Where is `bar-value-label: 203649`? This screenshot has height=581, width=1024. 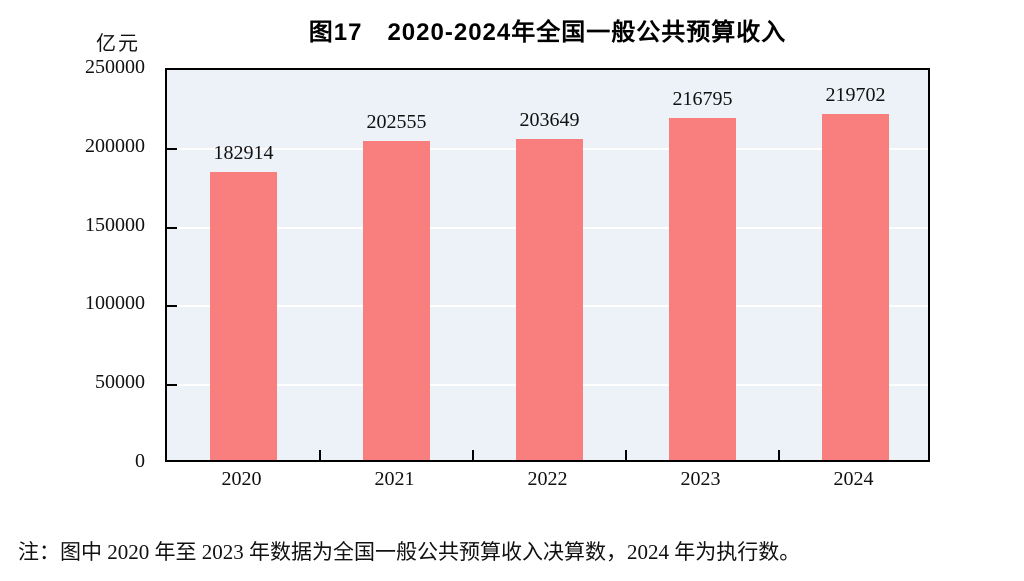 bar-value-label: 203649 is located at coordinates (549, 120).